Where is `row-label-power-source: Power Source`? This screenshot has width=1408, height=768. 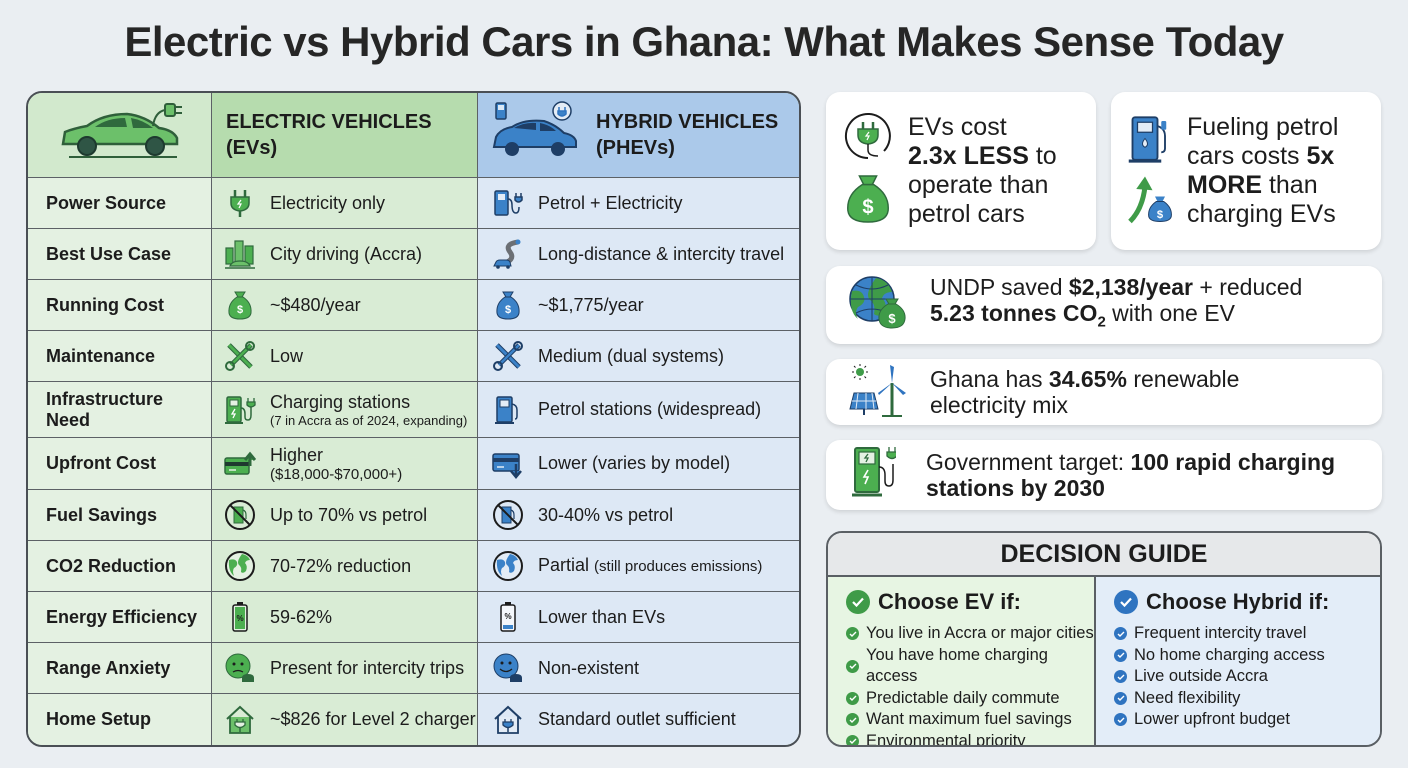 row-label-power-source: Power Source is located at coordinates (120, 203).